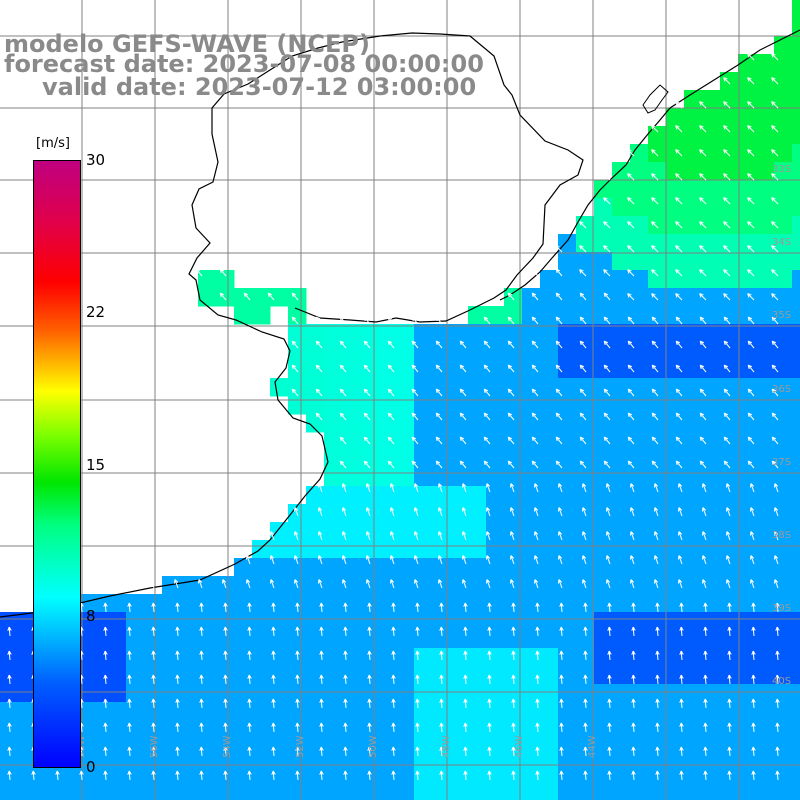  I want to click on latitude-label: 36S, so click(781, 389).